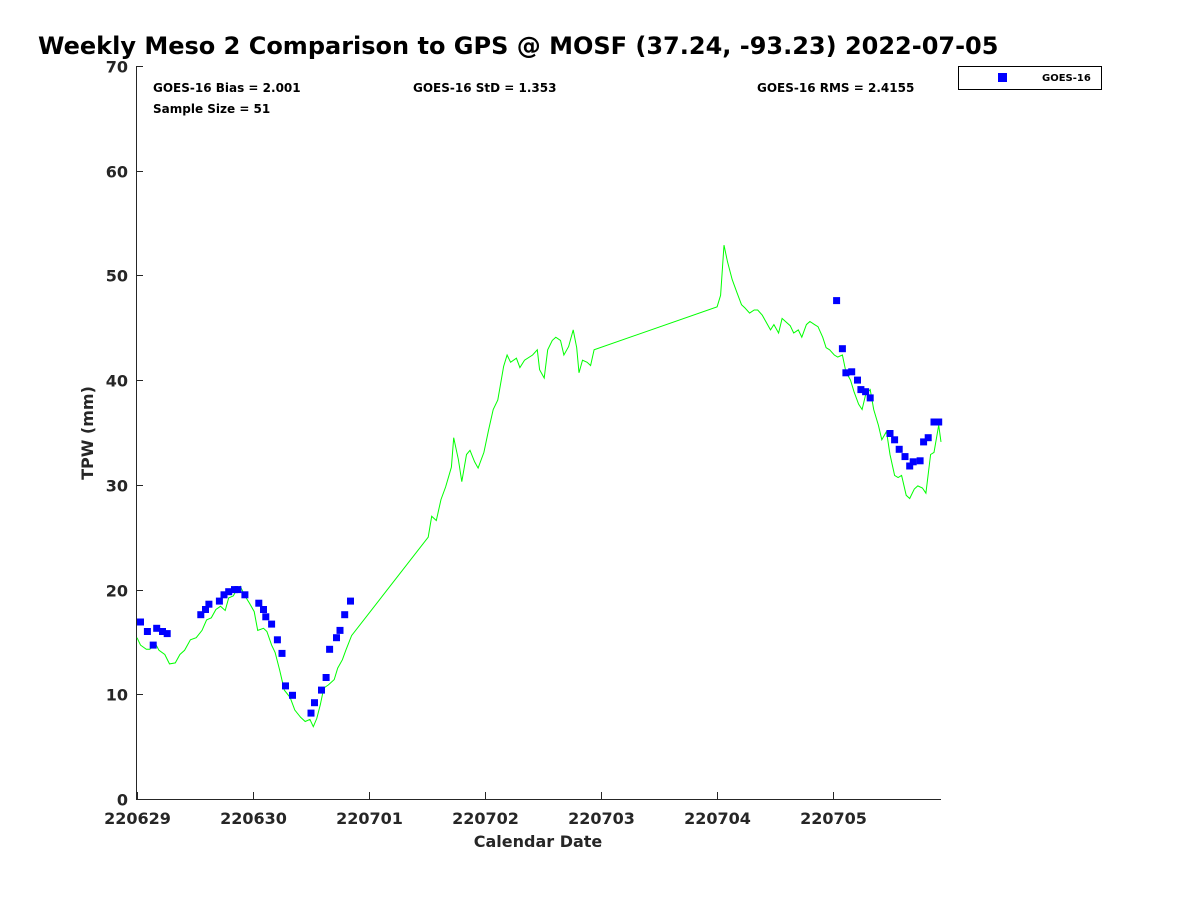 This screenshot has height=900, width=1200. I want to click on legend-marker-goes16, so click(1002, 77).